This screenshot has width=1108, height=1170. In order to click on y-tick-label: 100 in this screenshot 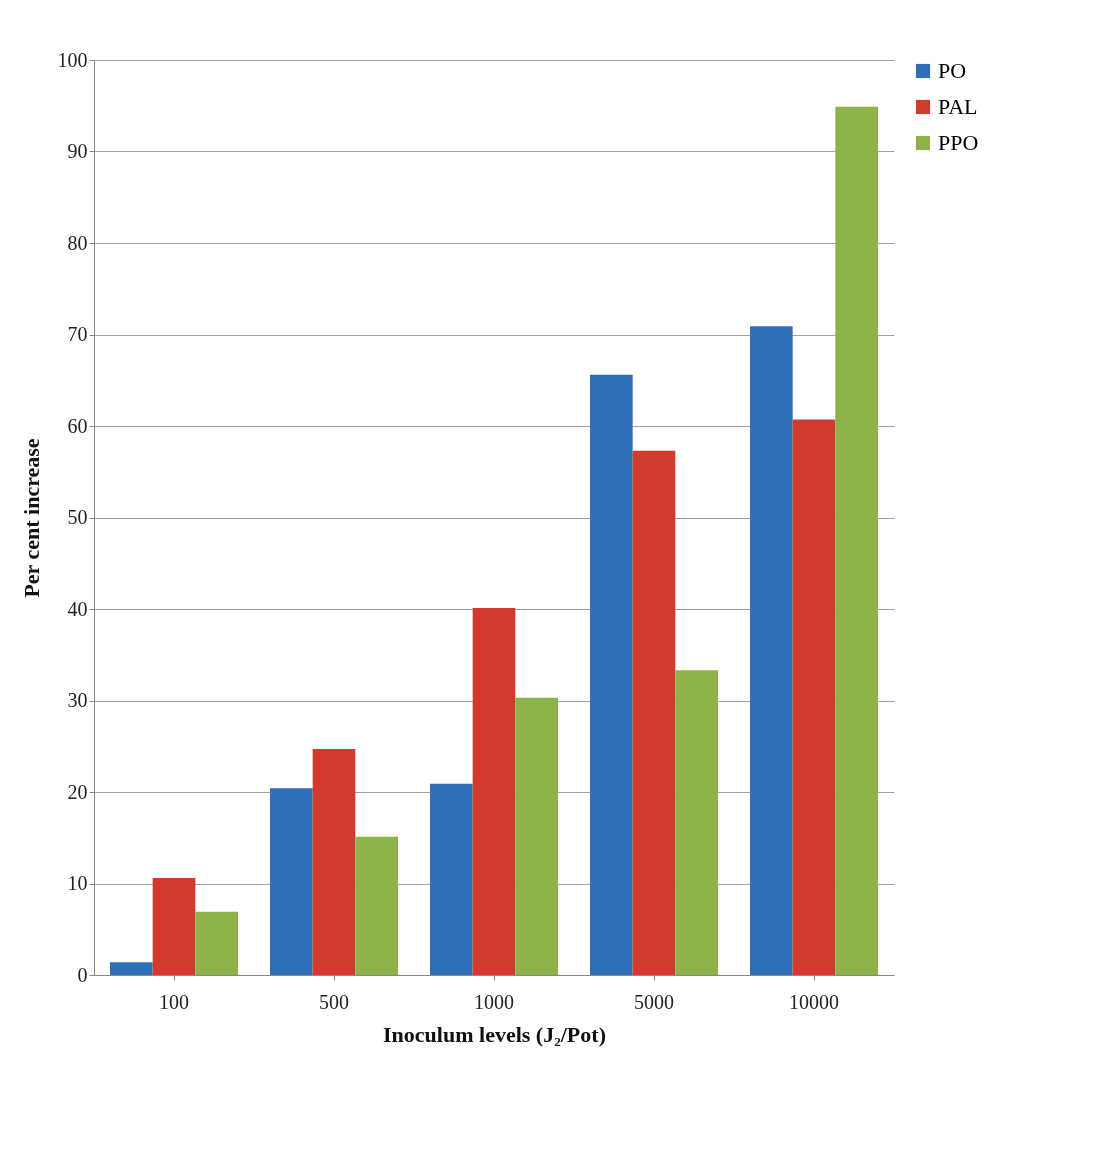, I will do `click(72, 59)`.